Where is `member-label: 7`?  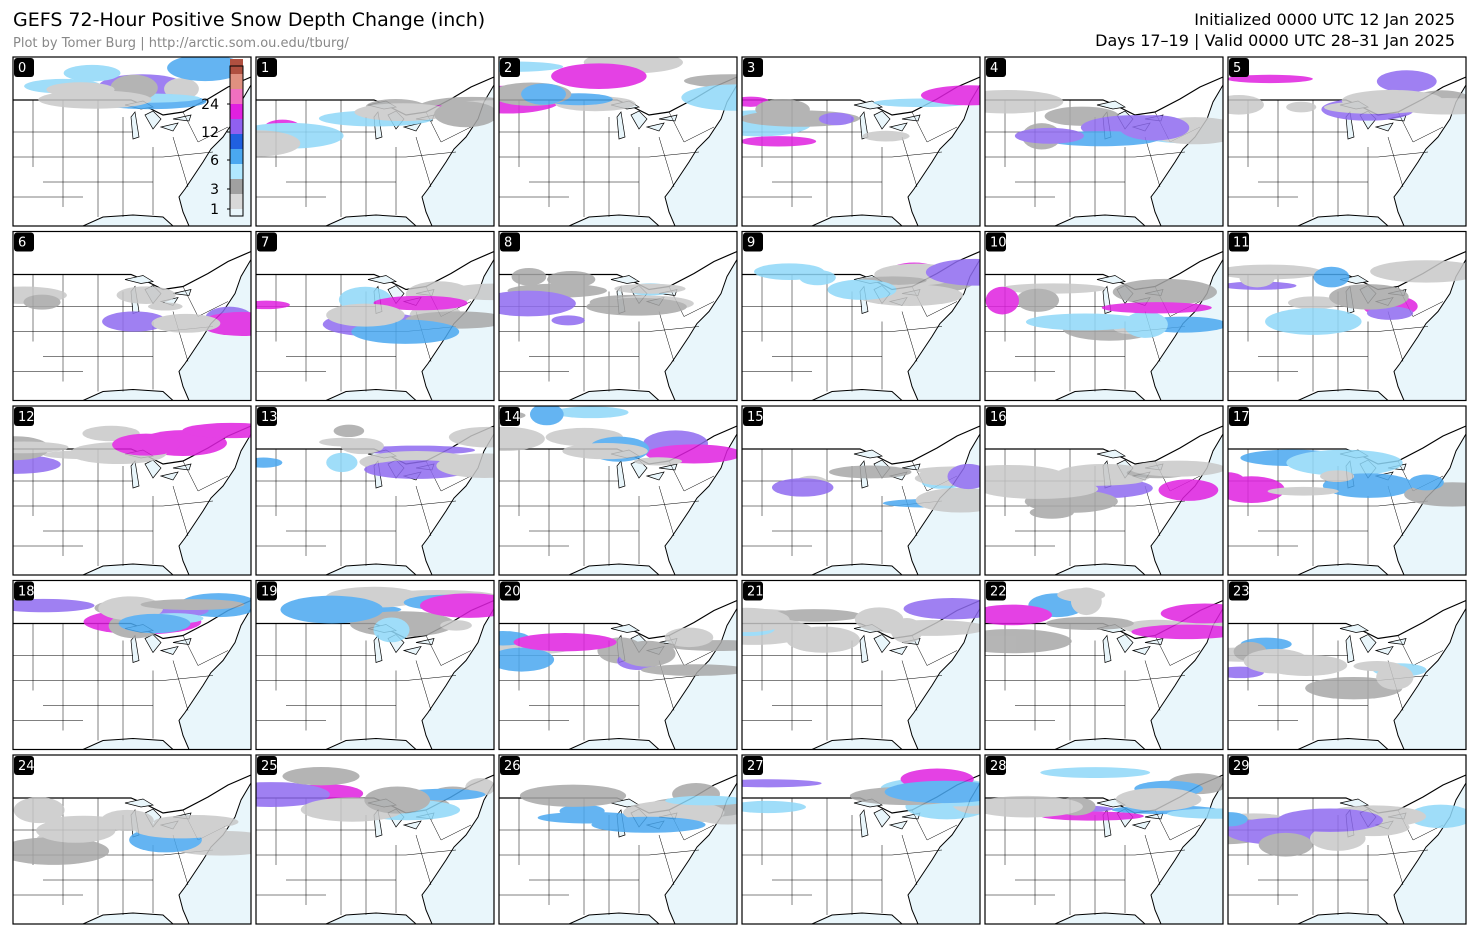 member-label: 7 is located at coordinates (265, 243).